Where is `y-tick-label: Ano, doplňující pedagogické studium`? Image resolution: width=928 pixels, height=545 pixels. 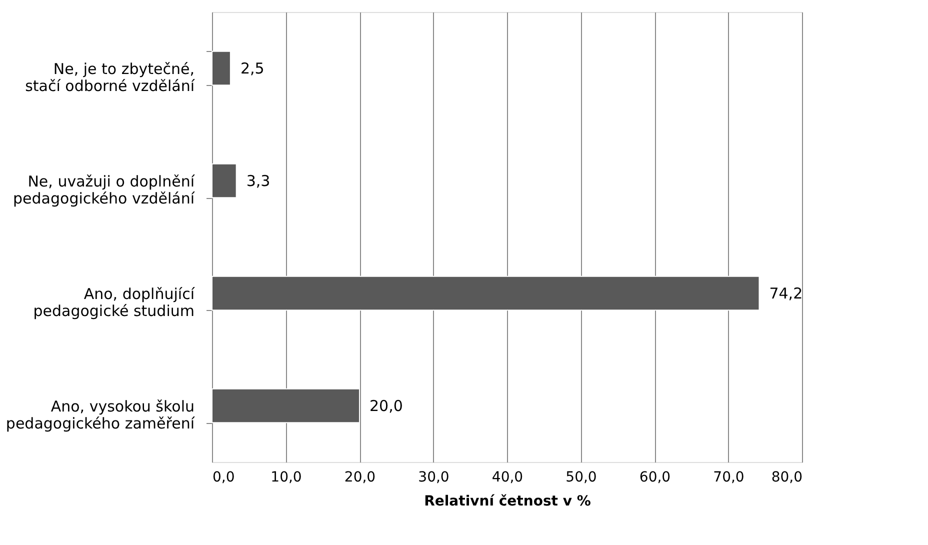 y-tick-label: Ano, doplňující pedagogické studium is located at coordinates (114, 302).